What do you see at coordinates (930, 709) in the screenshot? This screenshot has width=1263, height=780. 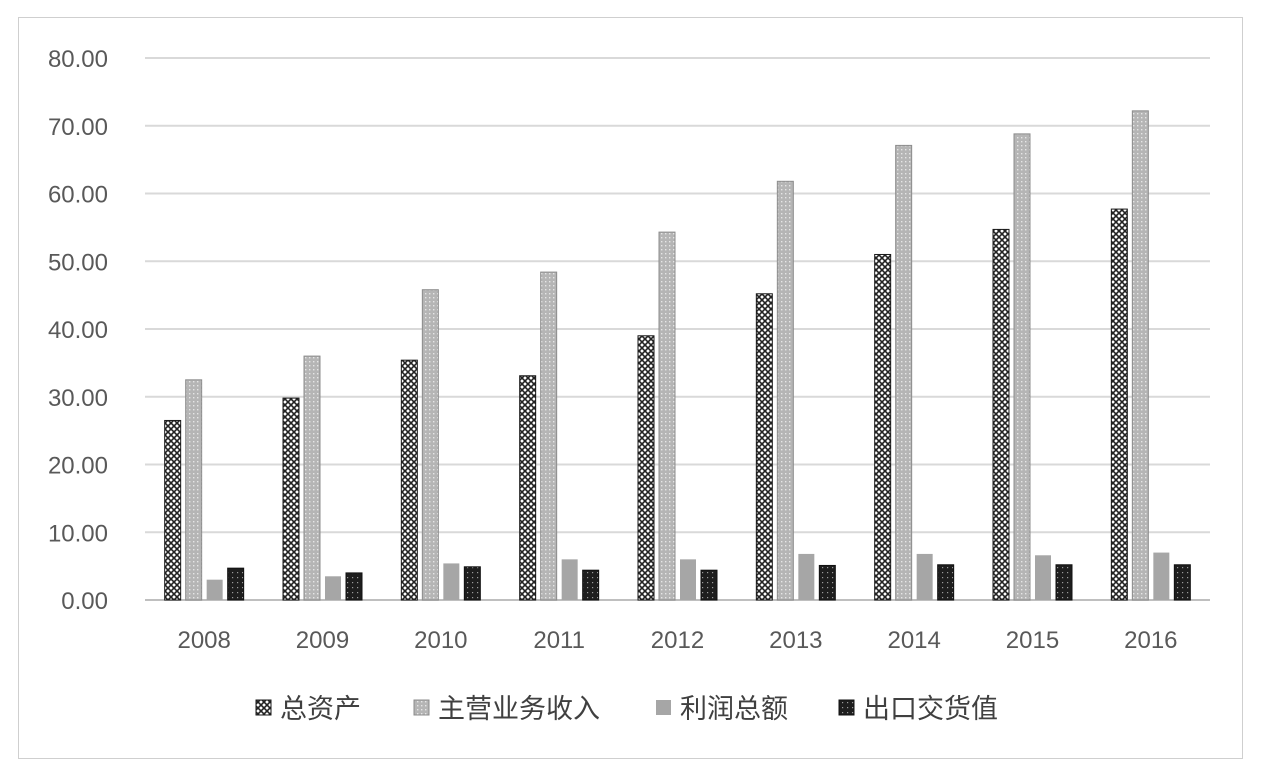 I see `legend-label: 出口交货值` at bounding box center [930, 709].